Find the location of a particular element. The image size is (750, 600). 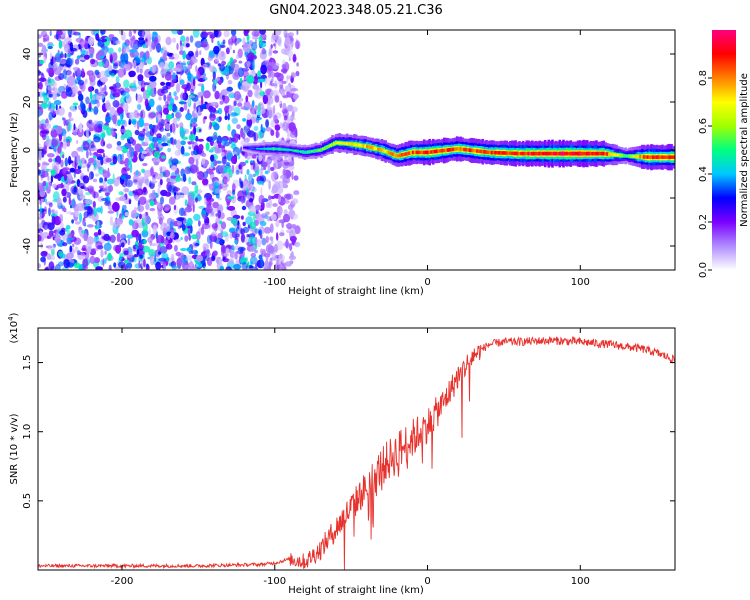

colorbar-tick-label: 0.8 is located at coordinates (703, 78).